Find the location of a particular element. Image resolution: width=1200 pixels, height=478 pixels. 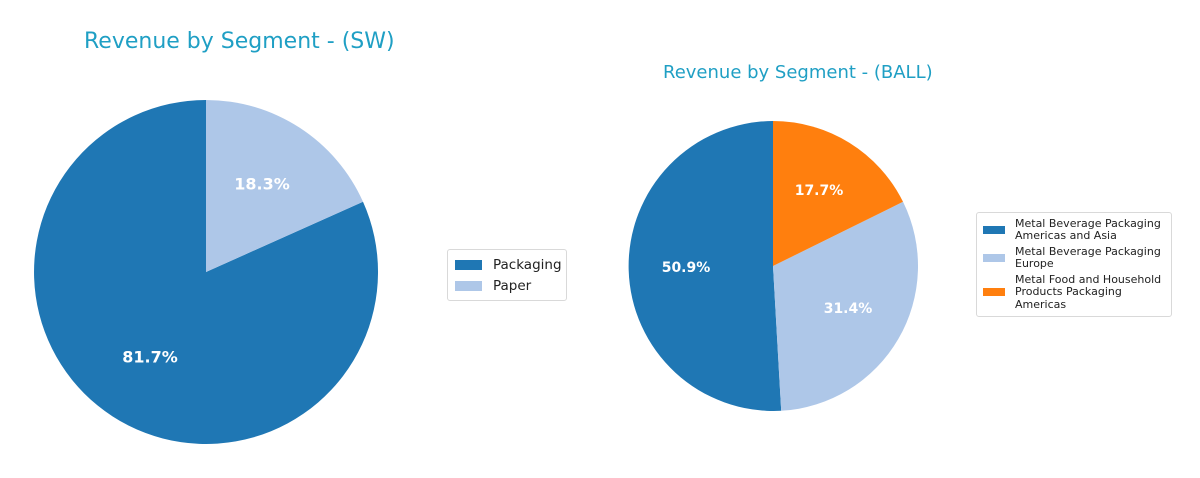

pct-label-europe: 31.4% is located at coordinates (848, 309).